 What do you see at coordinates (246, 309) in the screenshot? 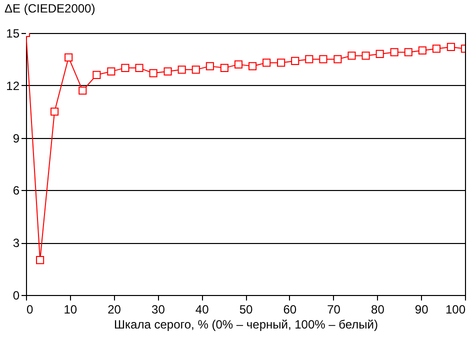
I see `x-tick-label: 50` at bounding box center [246, 309].